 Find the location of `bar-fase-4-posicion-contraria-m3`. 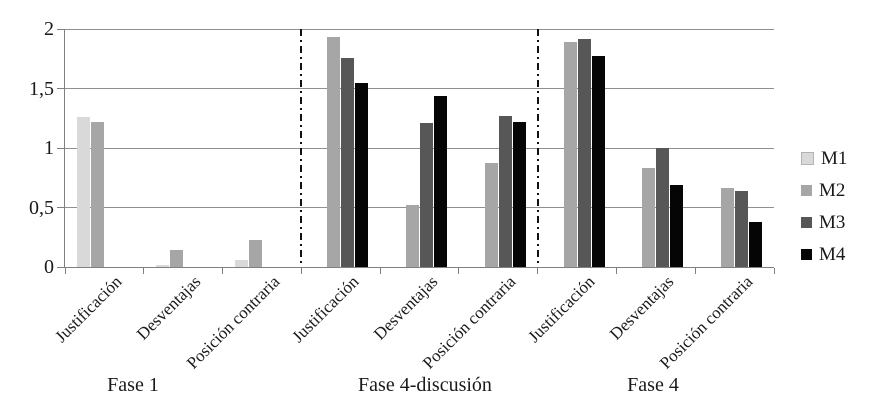

bar-fase-4-posicion-contraria-m3 is located at coordinates (741, 229).